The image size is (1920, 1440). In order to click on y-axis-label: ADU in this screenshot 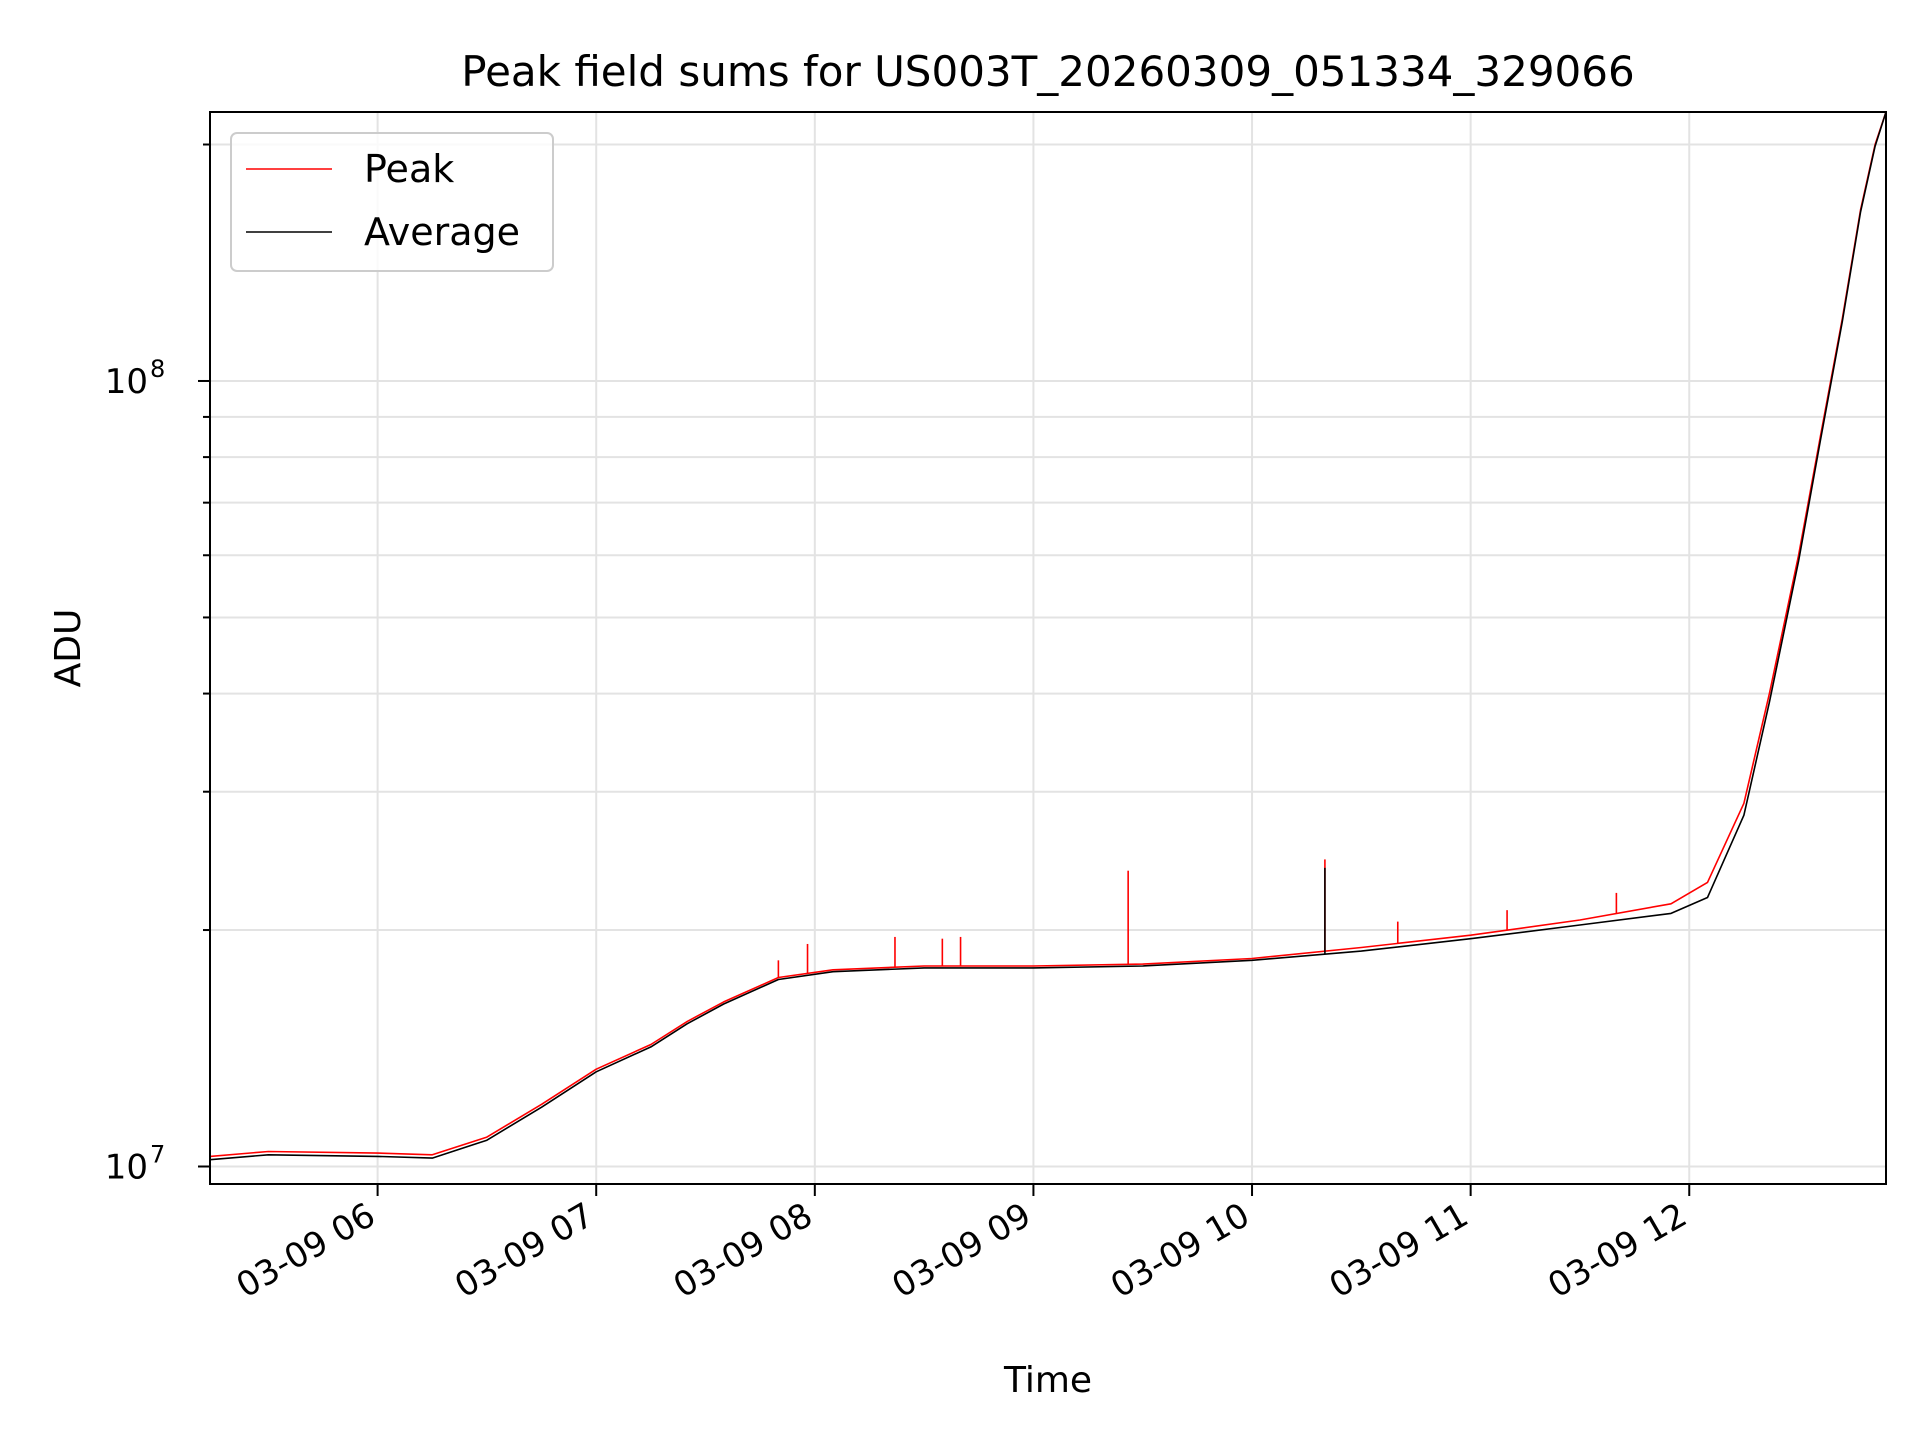, I will do `click(68, 648)`.